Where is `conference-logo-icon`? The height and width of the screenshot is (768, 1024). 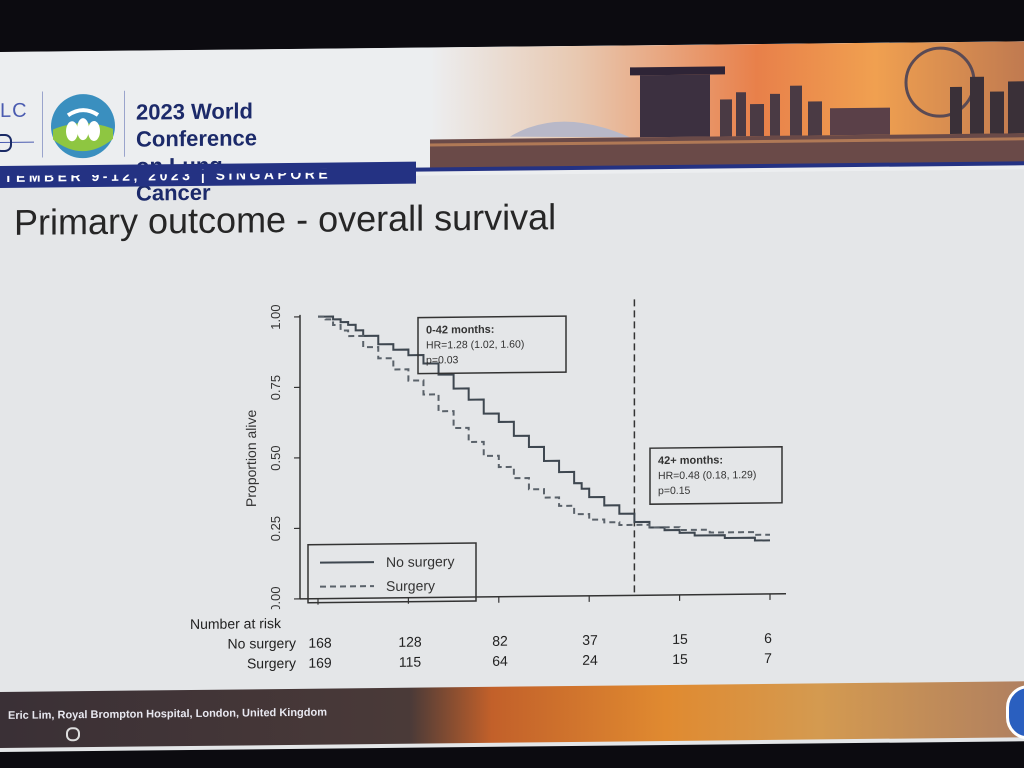
conference-logo-icon is located at coordinates (83, 126).